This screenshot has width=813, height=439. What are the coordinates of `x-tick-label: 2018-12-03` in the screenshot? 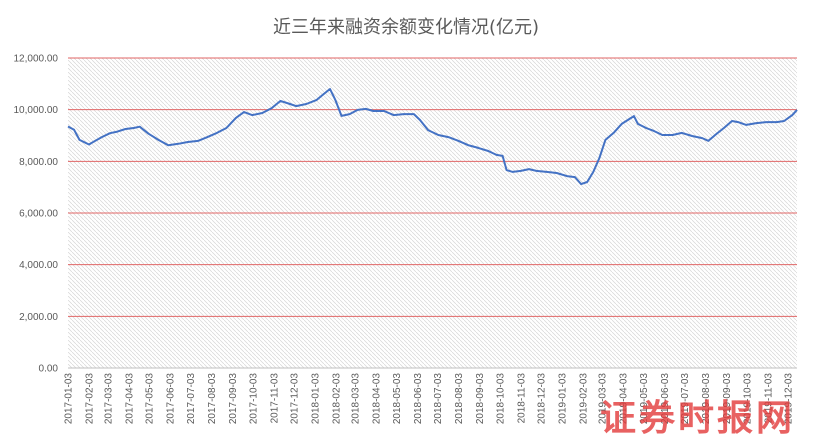 It's located at (542, 399).